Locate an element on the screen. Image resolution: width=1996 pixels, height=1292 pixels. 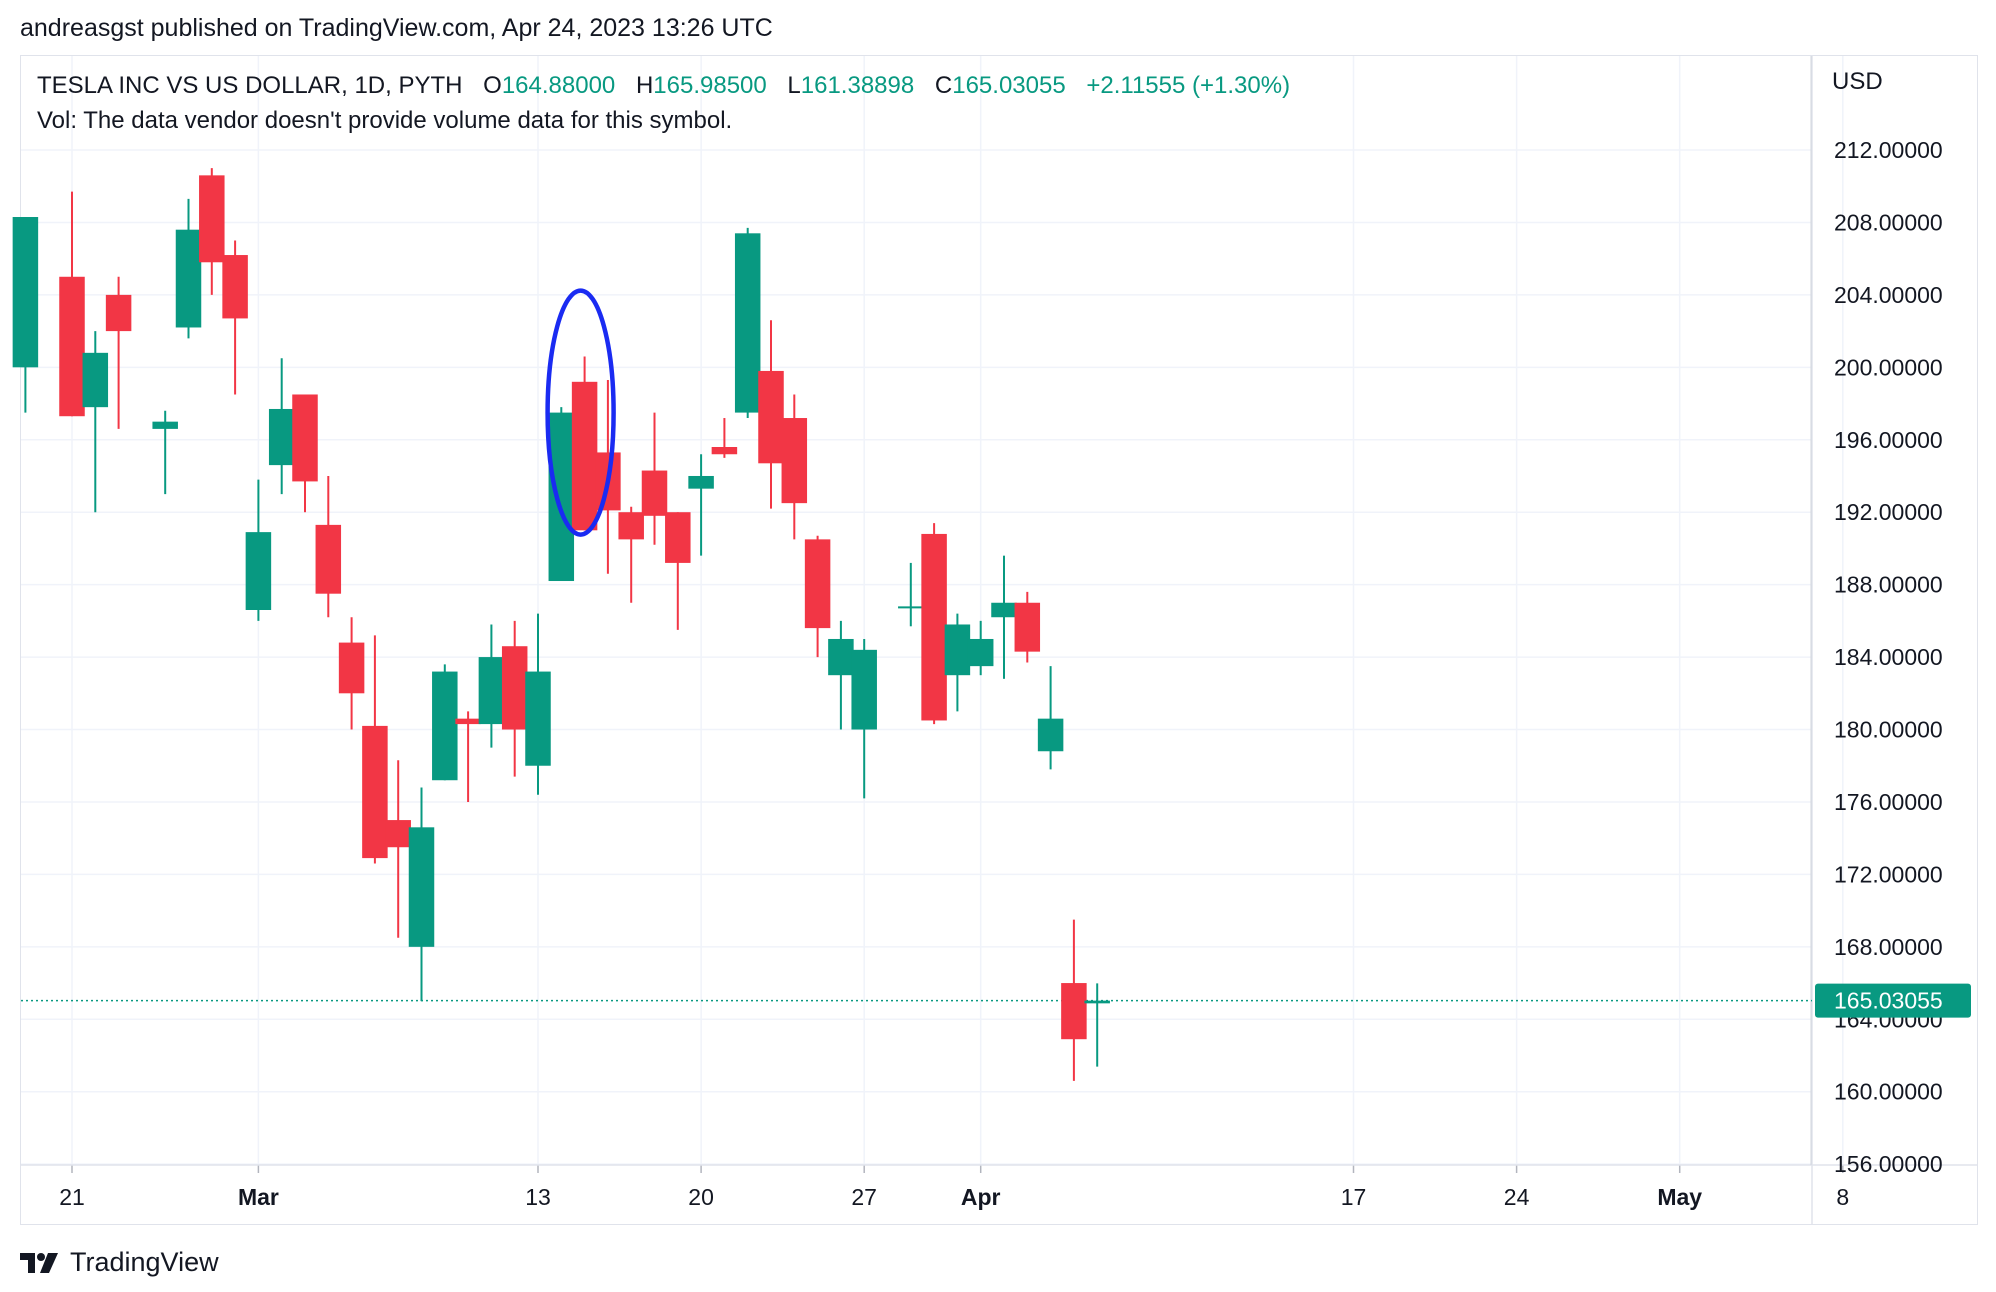
y-tick-label: 196.00000 is located at coordinates (1888, 440).